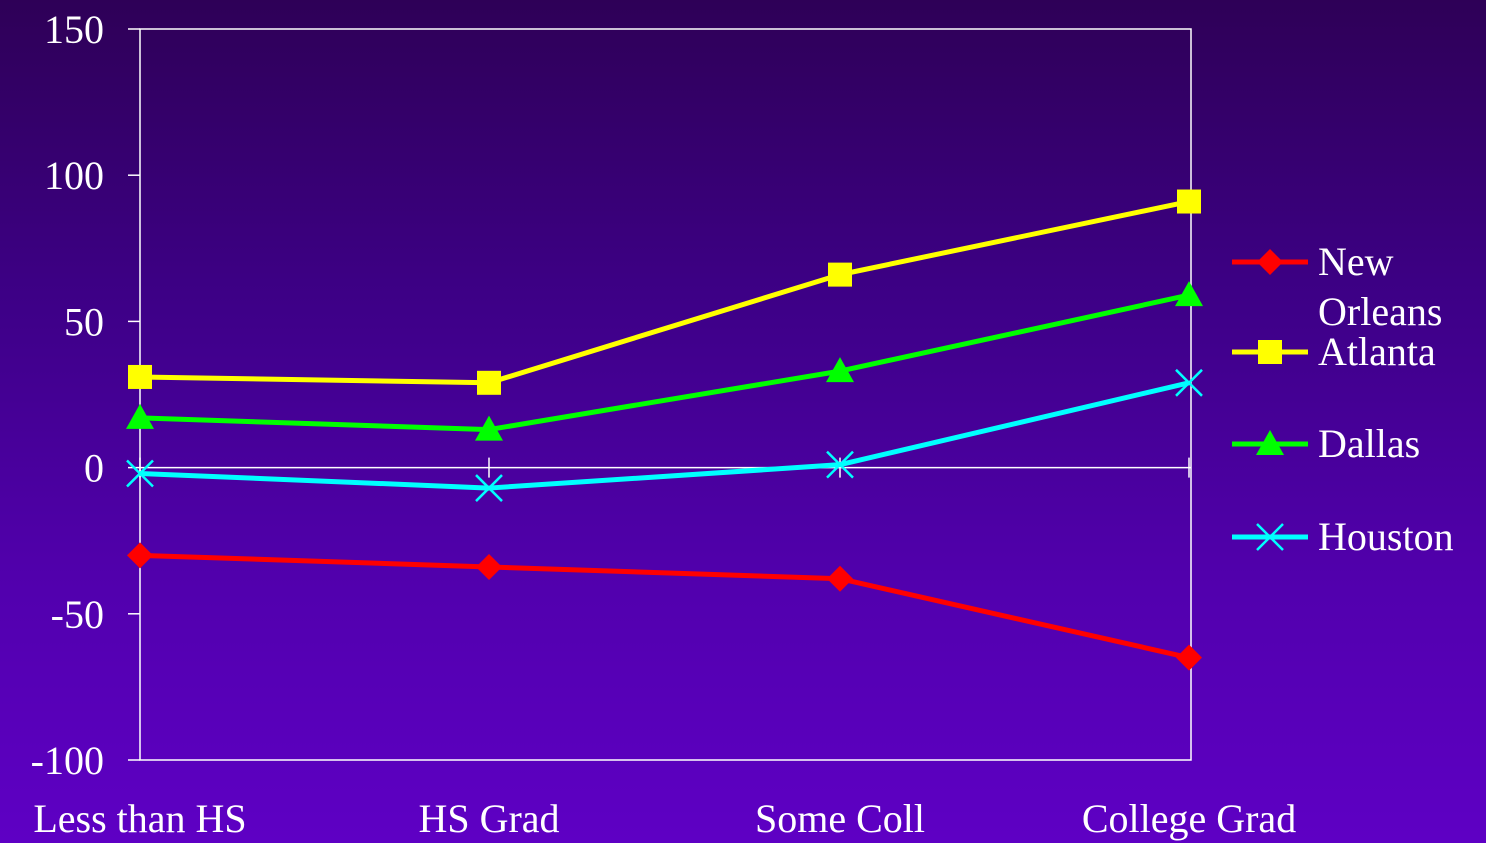 Image resolution: width=1486 pixels, height=843 pixels. What do you see at coordinates (84, 321) in the screenshot?
I see `y-tick-label: 50` at bounding box center [84, 321].